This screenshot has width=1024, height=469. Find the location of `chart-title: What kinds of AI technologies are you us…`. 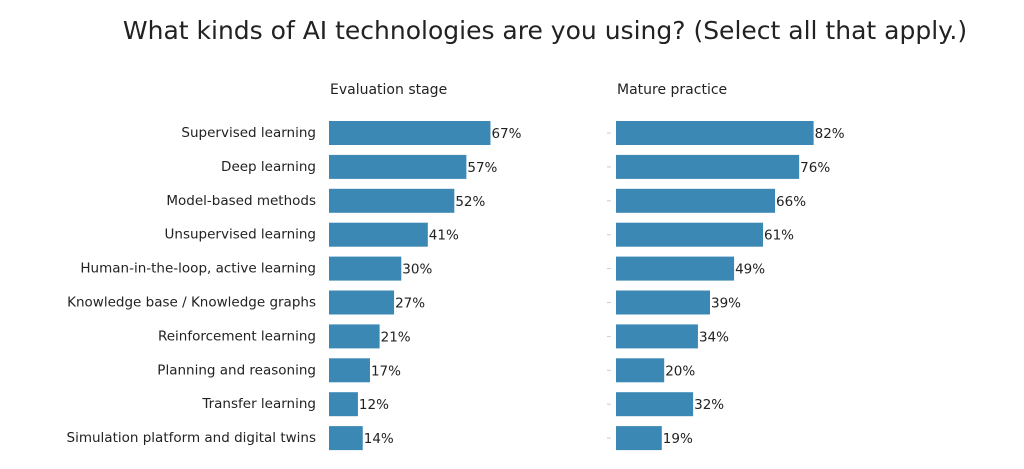

chart-title: What kinds of AI technologies are you us… is located at coordinates (545, 30).